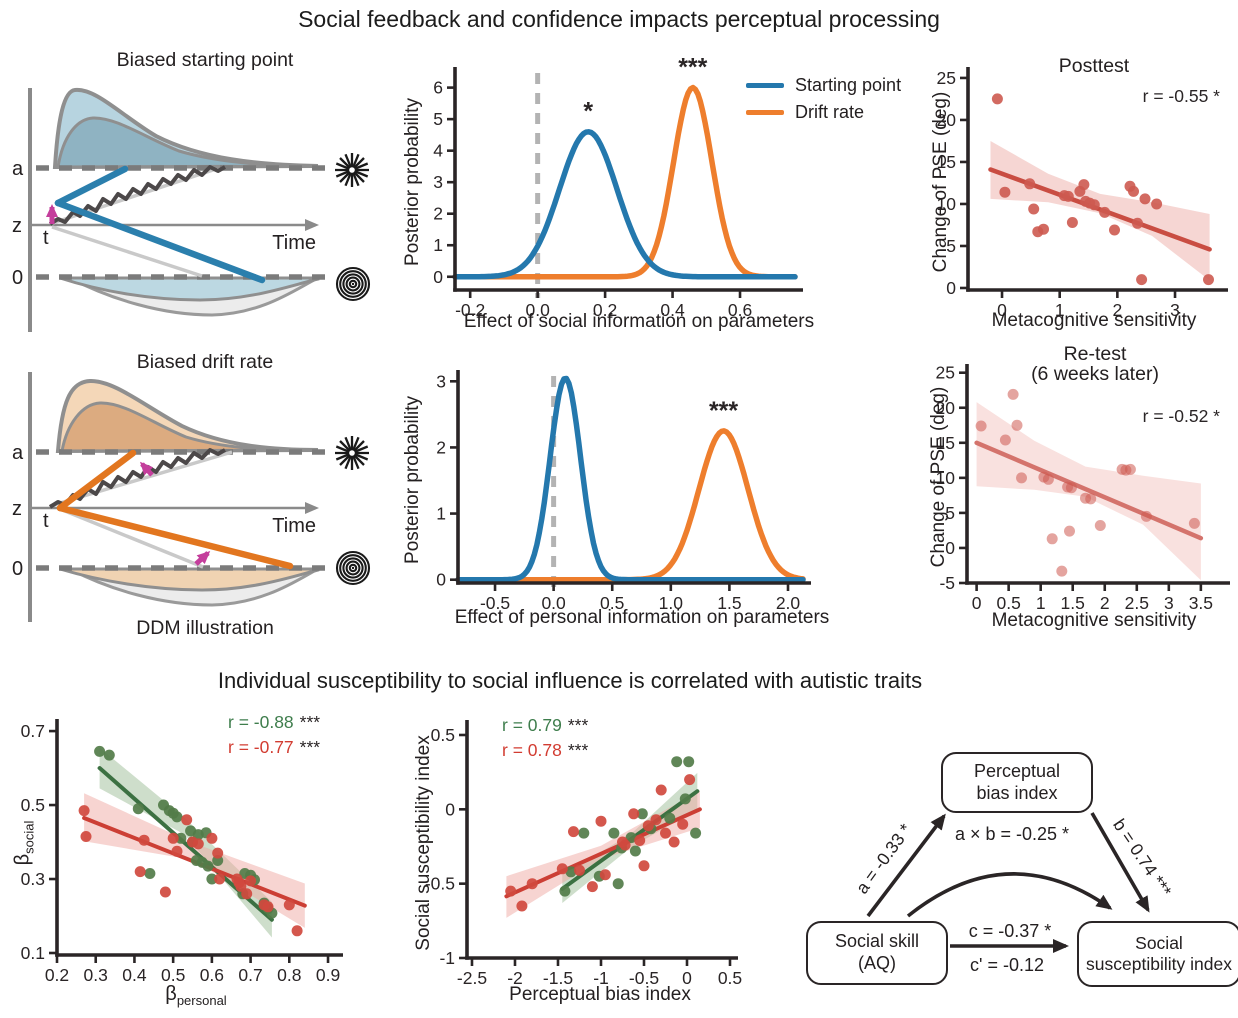 The image size is (1238, 1018). I want to click on label-boundary-a: a, so click(18, 169).